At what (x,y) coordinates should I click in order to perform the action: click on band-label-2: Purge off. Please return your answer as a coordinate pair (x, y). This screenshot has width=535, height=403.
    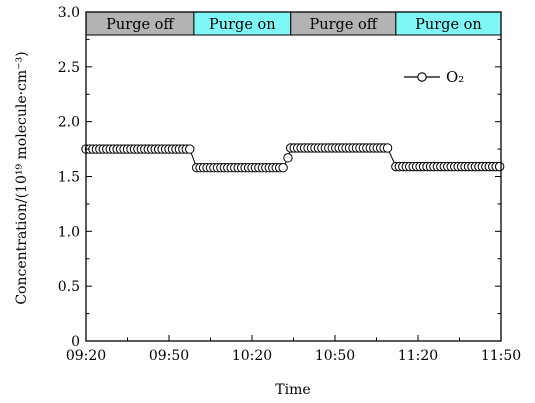
    Looking at the image, I should click on (344, 25).